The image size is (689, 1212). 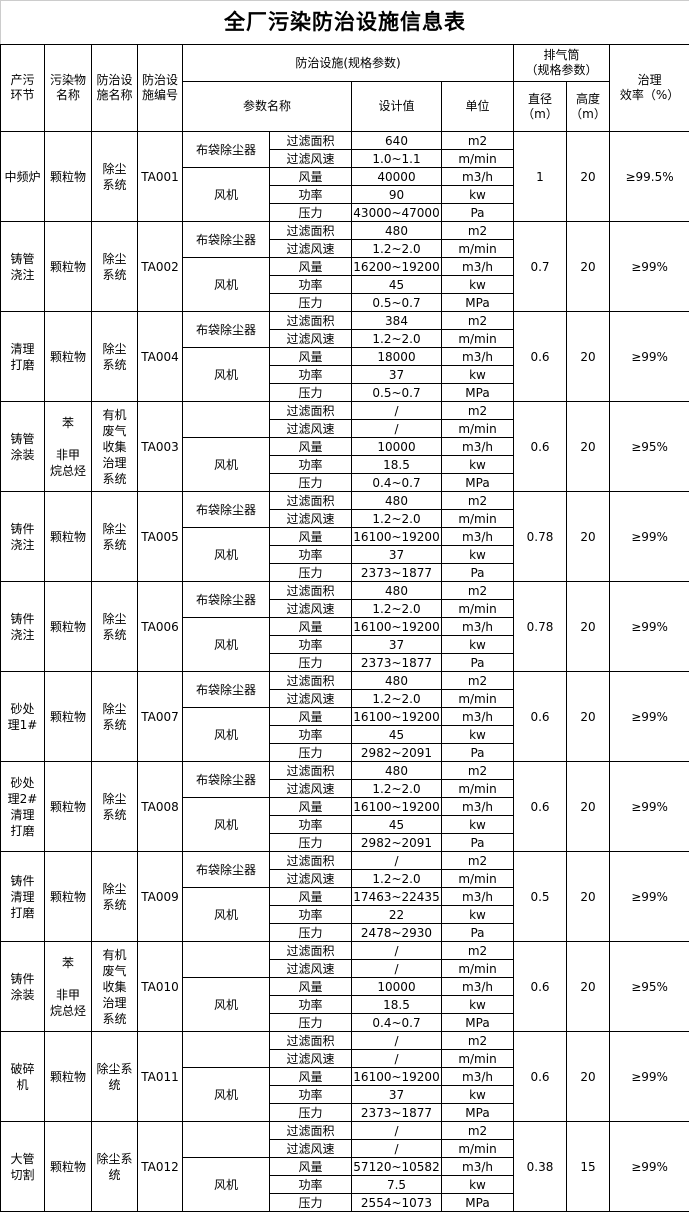 I want to click on table-row: 风机 风量 16100~19200 m3/h, so click(x=345, y=824).